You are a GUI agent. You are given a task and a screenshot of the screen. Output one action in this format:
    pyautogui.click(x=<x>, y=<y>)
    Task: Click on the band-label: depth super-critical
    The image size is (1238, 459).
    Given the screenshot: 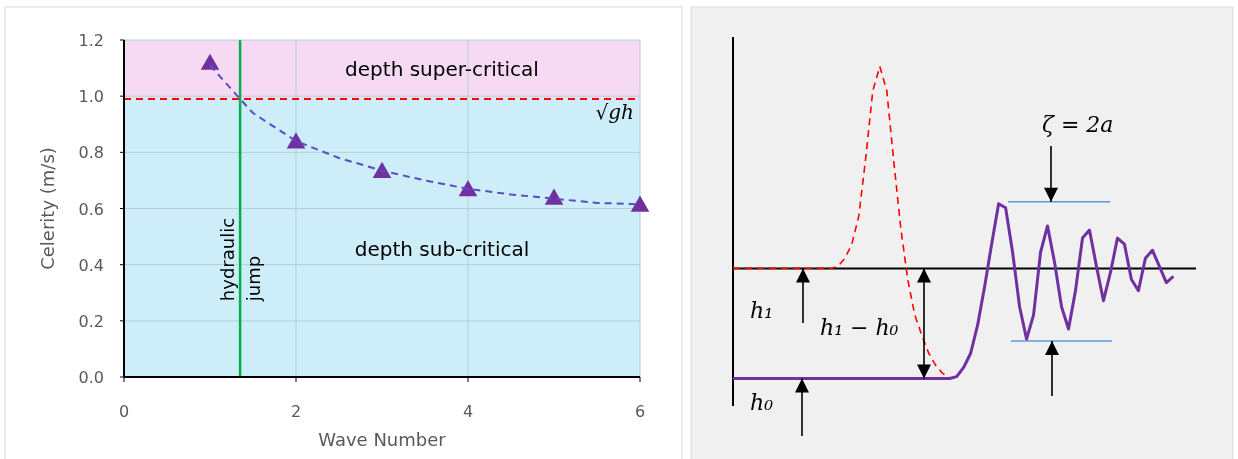 What is the action you would take?
    pyautogui.click(x=442, y=69)
    